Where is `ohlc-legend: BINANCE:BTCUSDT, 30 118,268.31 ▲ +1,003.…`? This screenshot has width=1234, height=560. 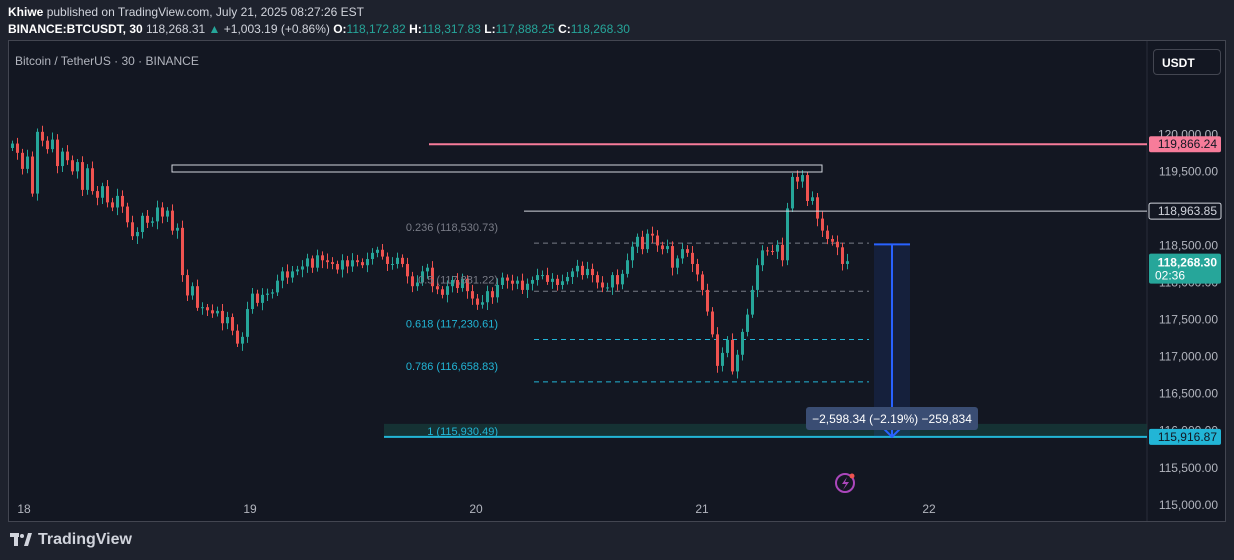 ohlc-legend: BINANCE:BTCUSDT, 30 118,268.31 ▲ +1,003.… is located at coordinates (319, 29).